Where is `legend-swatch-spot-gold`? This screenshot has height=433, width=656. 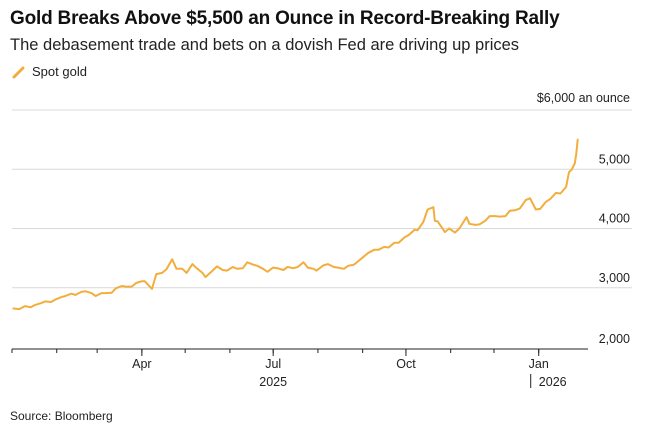 legend-swatch-spot-gold is located at coordinates (18, 72).